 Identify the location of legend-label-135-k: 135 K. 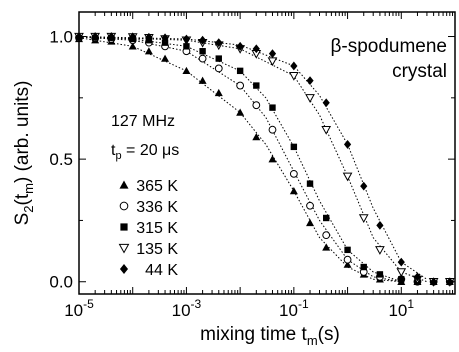
(157, 249).